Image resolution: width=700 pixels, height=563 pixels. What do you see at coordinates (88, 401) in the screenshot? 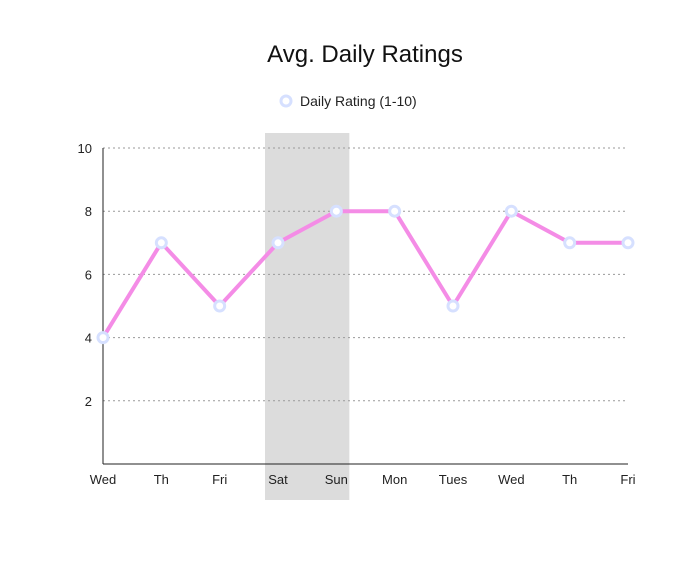
I see `y-tick-label: 2` at bounding box center [88, 401].